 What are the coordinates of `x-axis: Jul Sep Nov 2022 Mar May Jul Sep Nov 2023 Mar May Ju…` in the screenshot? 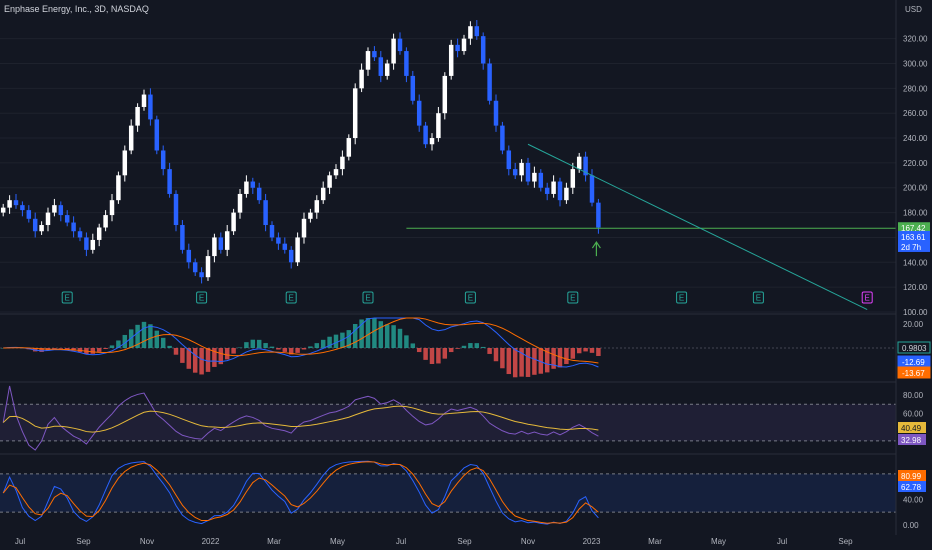 It's located at (434, 541).